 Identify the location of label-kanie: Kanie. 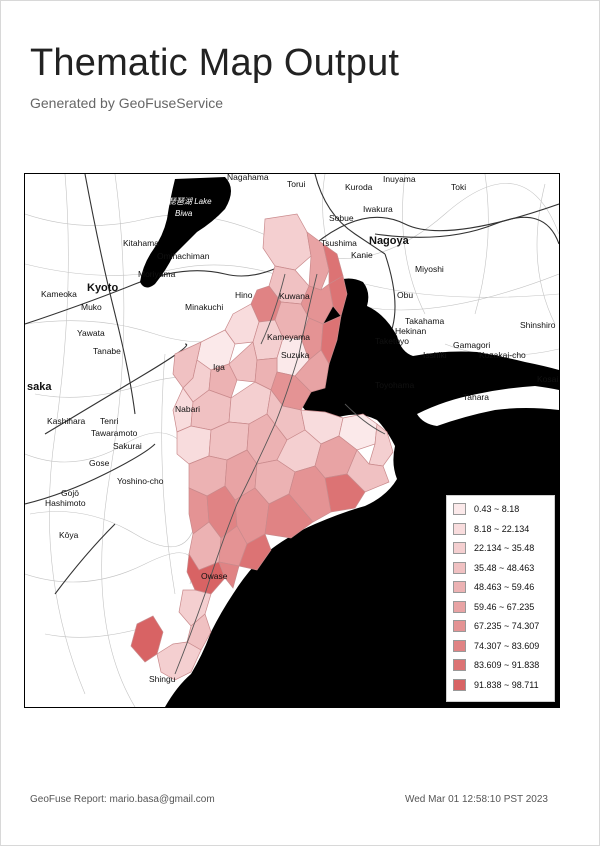
(362, 255).